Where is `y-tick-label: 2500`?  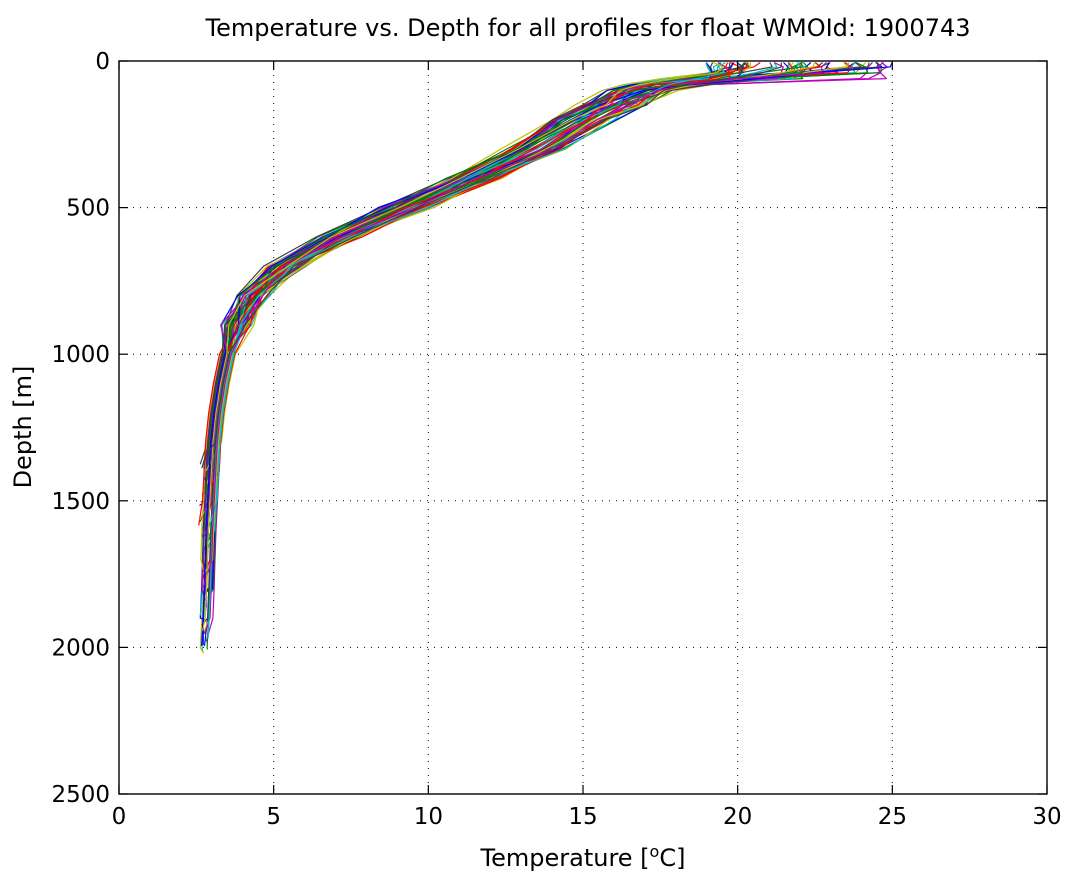 y-tick-label: 2500 is located at coordinates (80, 795).